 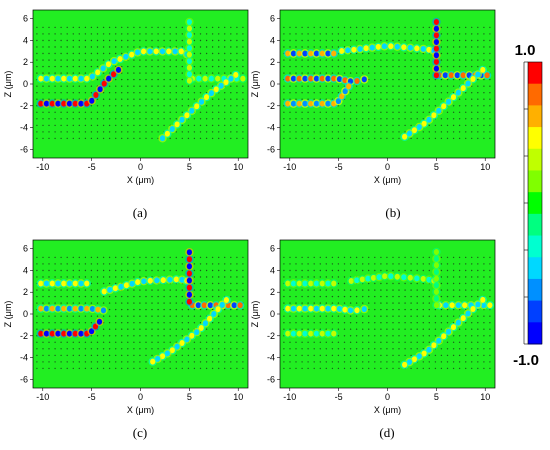 I want to click on colorbar-bands, so click(x=533, y=203).